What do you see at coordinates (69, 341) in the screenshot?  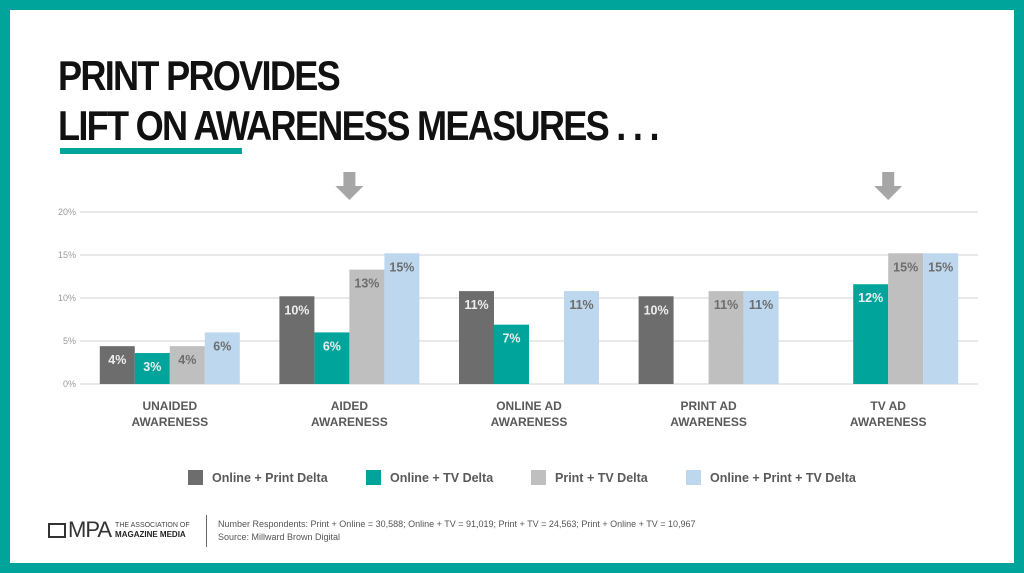 I see `y-tick-label: 5%` at bounding box center [69, 341].